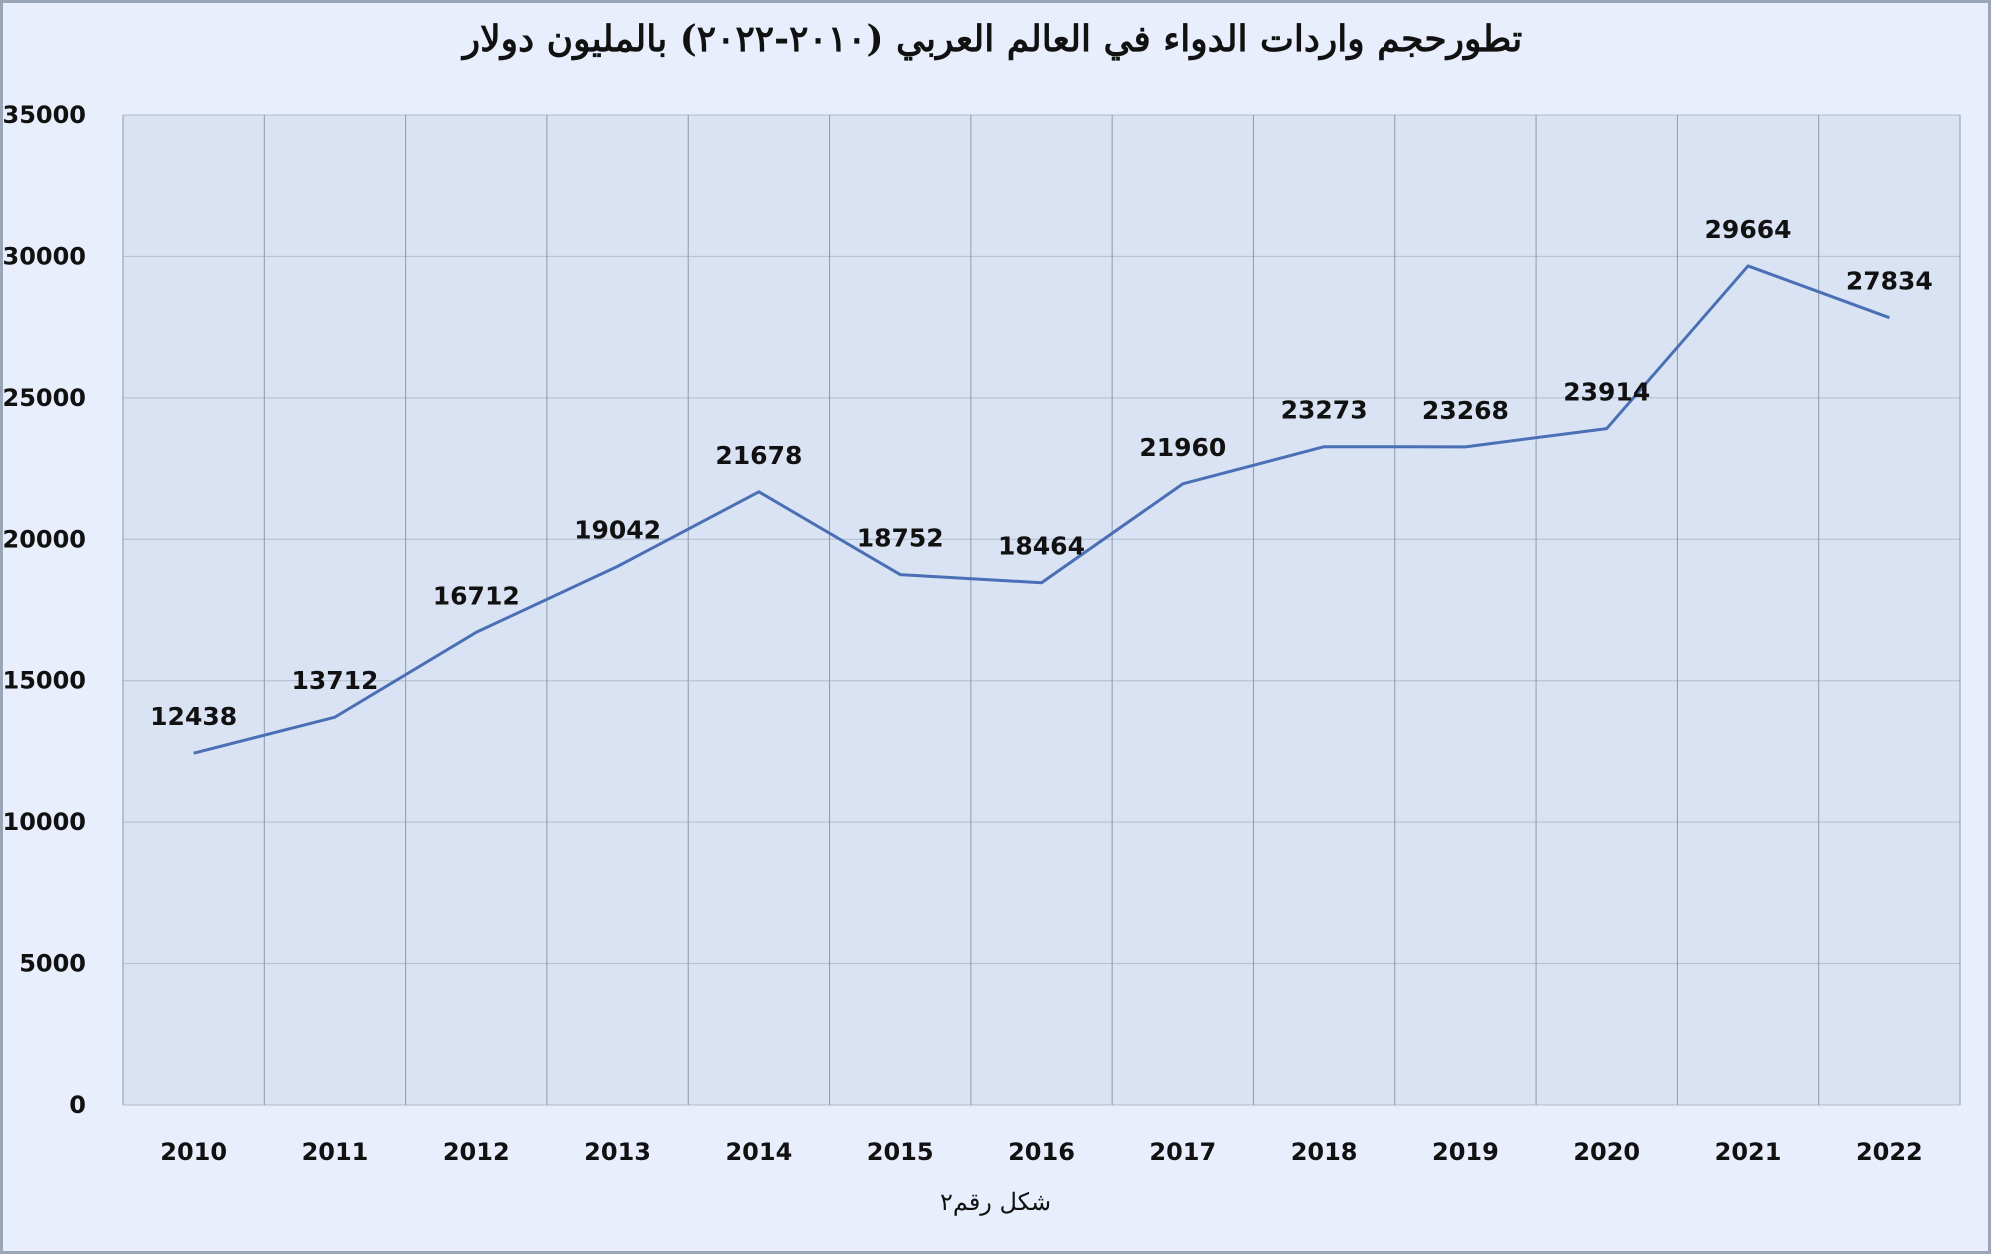 The image size is (1991, 1254). Describe the element at coordinates (77, 1105) in the screenshot. I see `y-tick-label: 0` at that location.